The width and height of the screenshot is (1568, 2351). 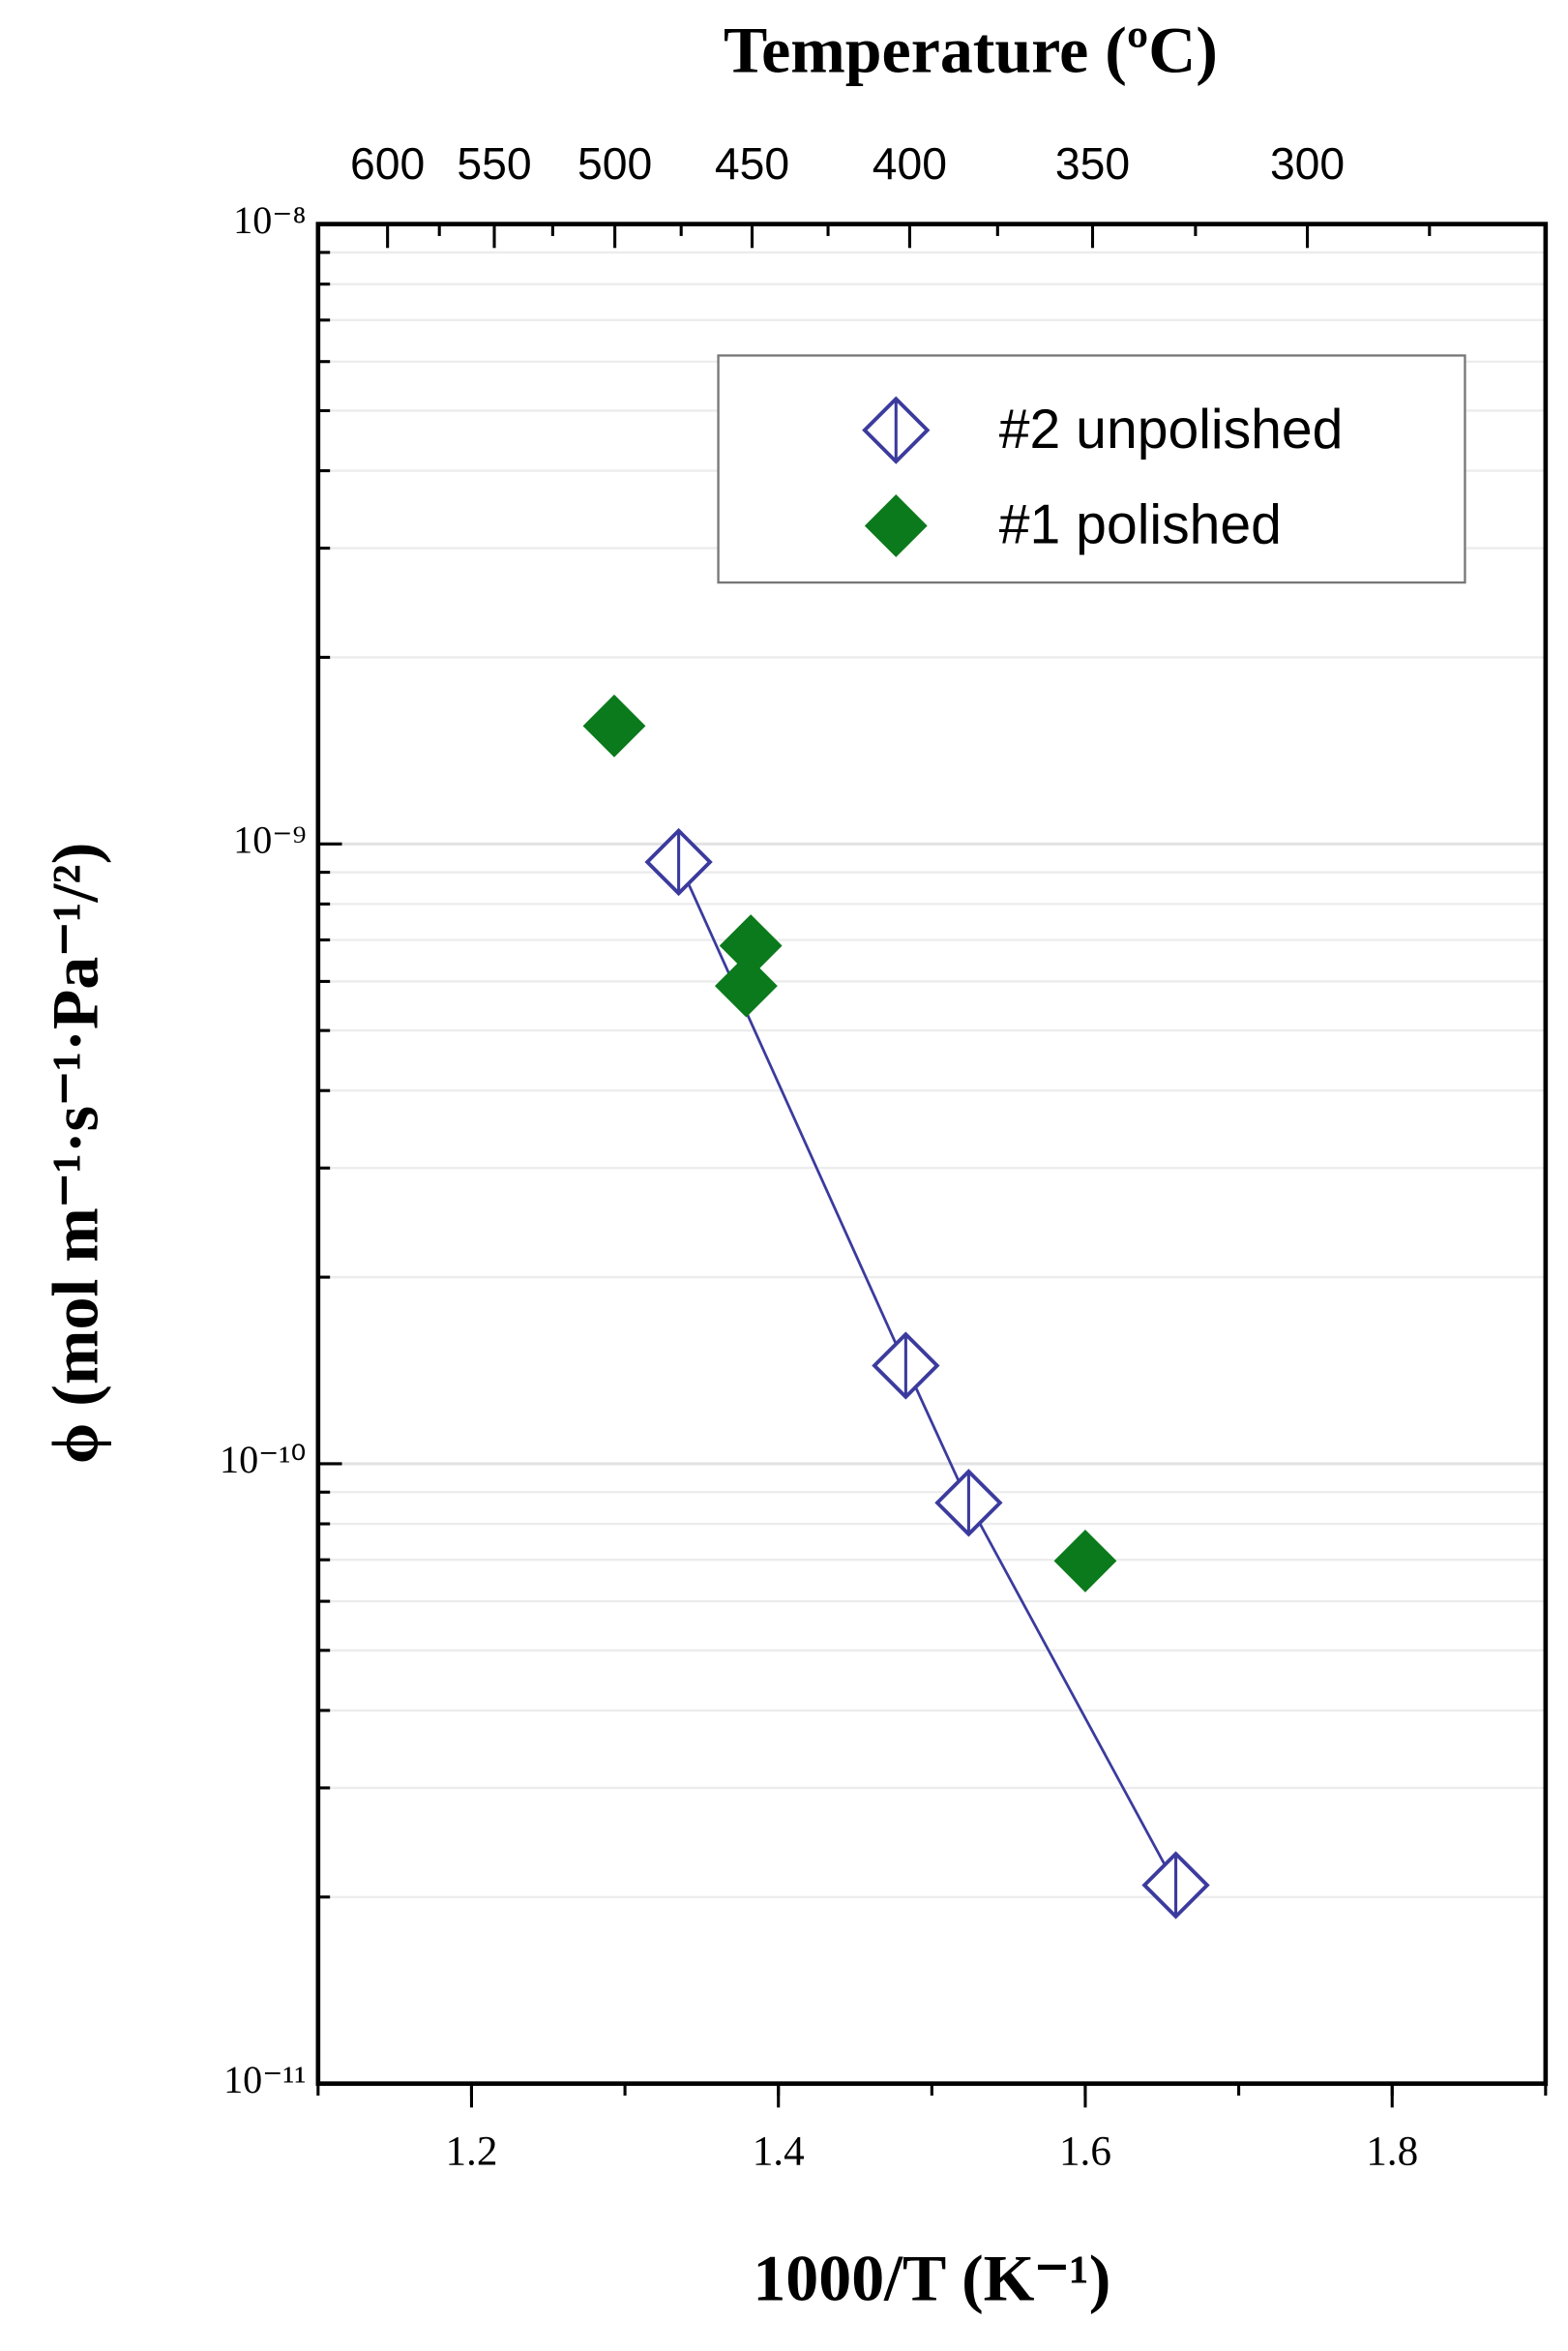 What do you see at coordinates (494, 163) in the screenshot?
I see `top-tick-label: 550` at bounding box center [494, 163].